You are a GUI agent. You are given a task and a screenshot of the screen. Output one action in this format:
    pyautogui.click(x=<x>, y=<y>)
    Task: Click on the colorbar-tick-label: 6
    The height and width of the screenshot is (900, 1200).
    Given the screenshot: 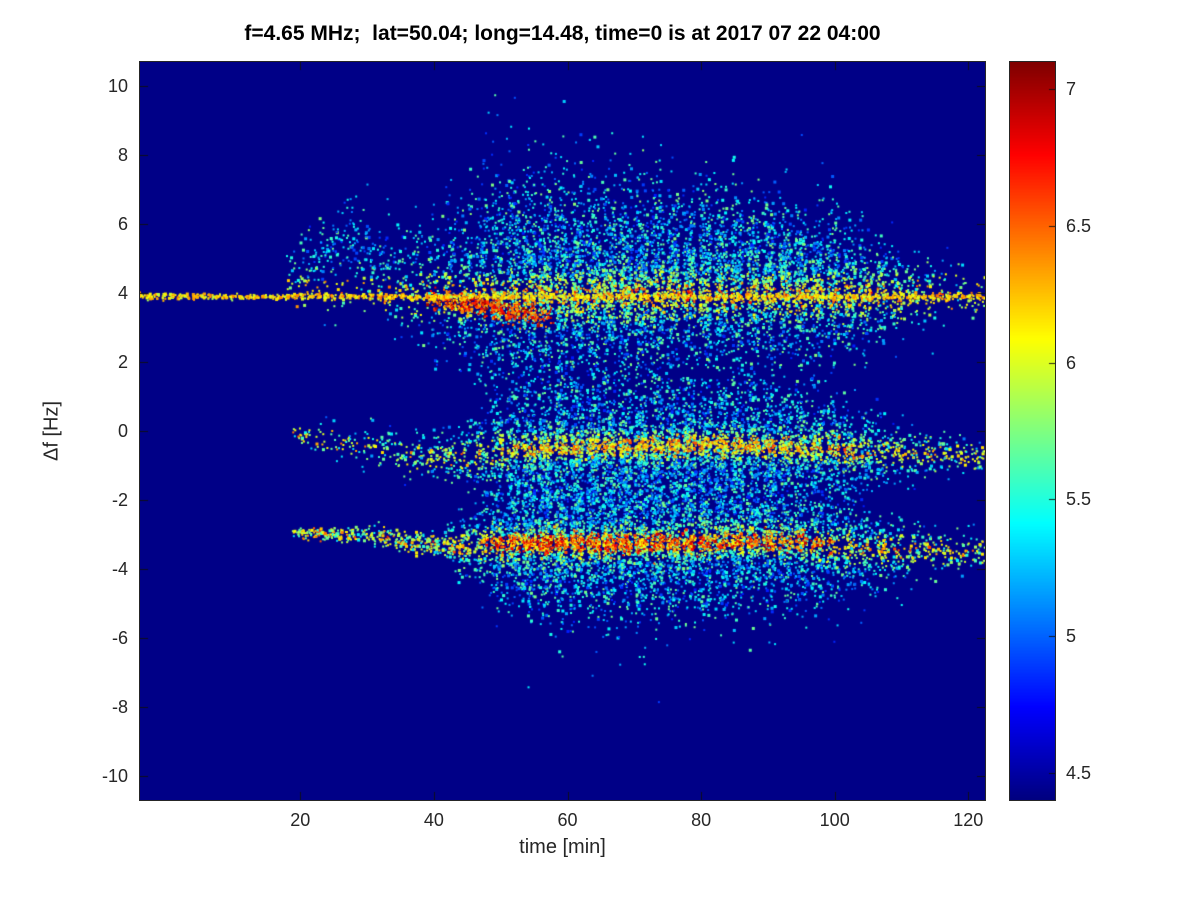 What is the action you would take?
    pyautogui.click(x=1071, y=362)
    